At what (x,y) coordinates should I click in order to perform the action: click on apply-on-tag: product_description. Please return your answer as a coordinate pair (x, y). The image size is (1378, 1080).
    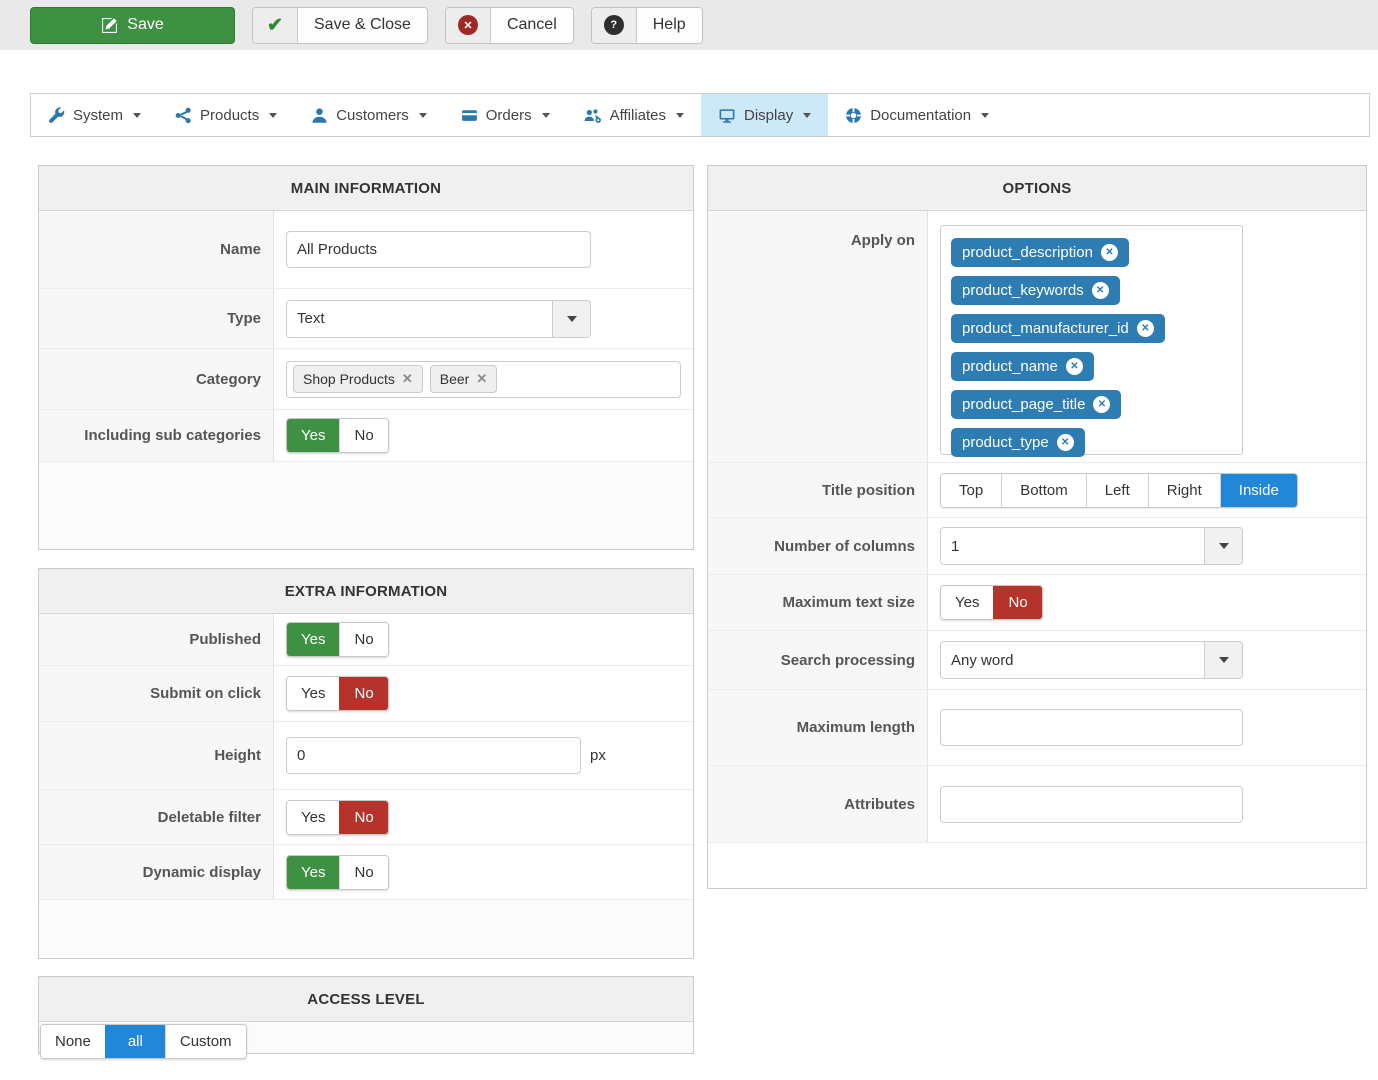
    Looking at the image, I should click on (1040, 252).